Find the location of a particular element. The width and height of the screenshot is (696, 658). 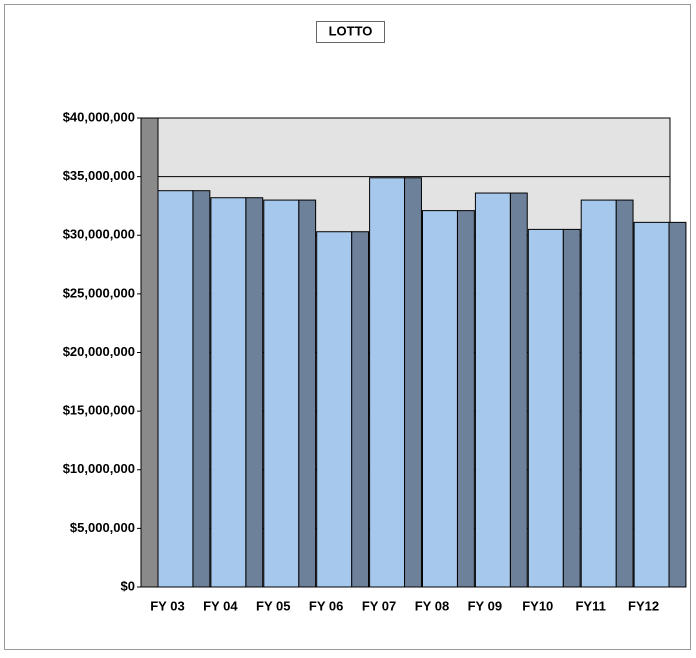

x-tick-label: FY 09 is located at coordinates (485, 605).